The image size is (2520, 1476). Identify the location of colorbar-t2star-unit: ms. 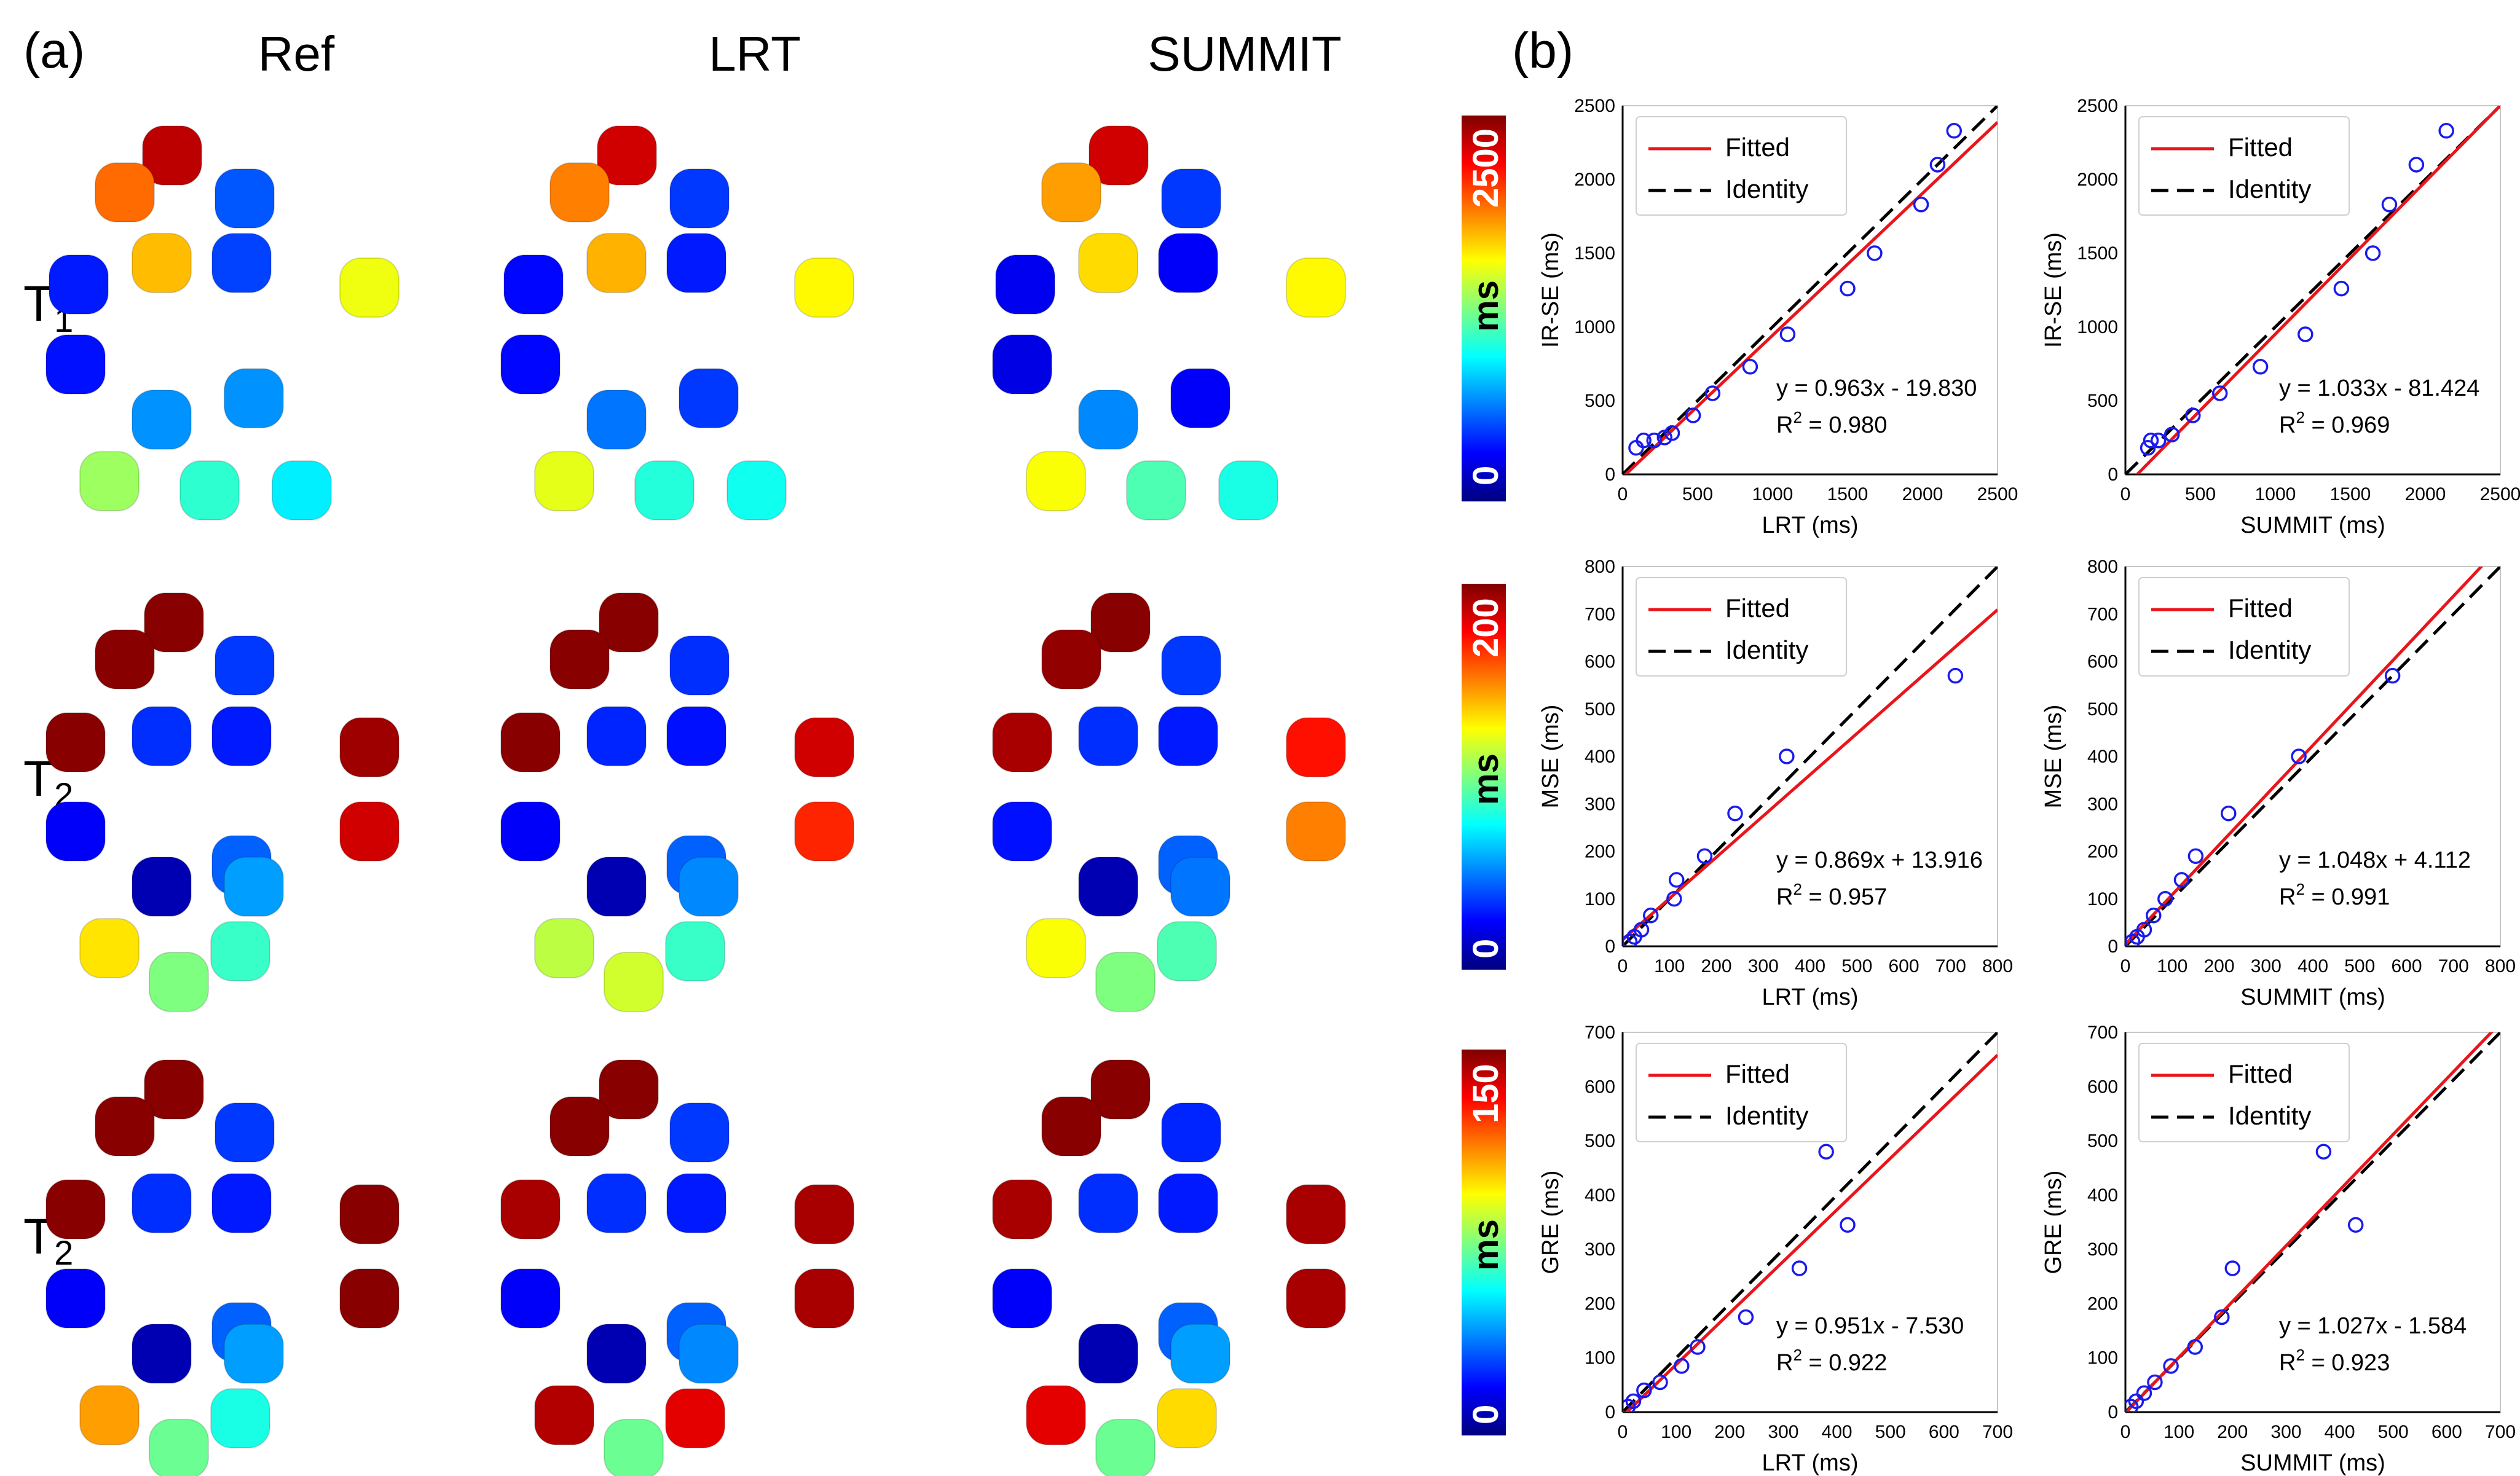
(1486, 1245).